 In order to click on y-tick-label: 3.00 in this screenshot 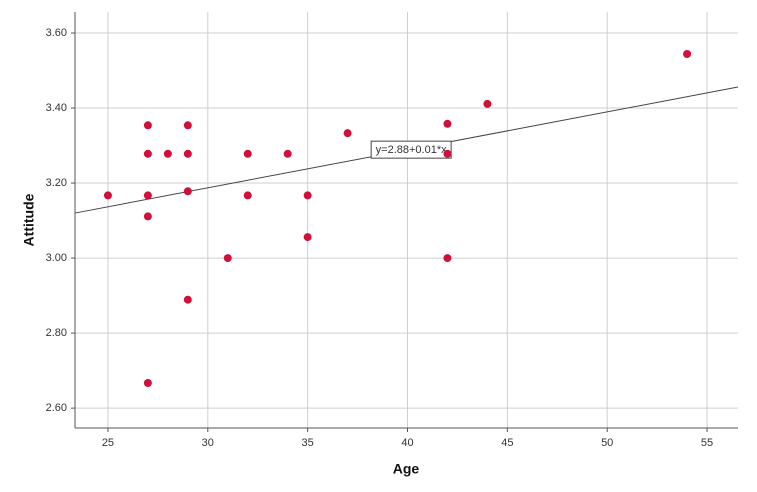, I will do `click(56, 258)`.